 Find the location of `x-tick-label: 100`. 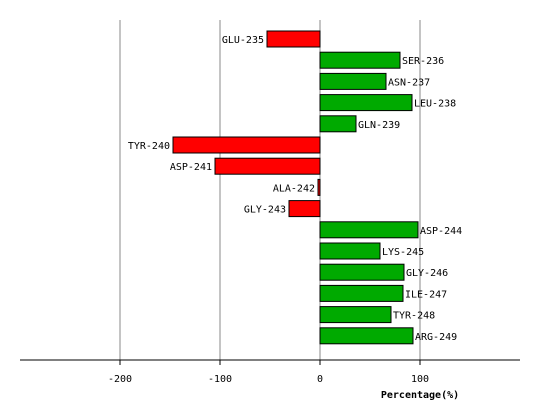

x-tick-label: 100 is located at coordinates (420, 379).